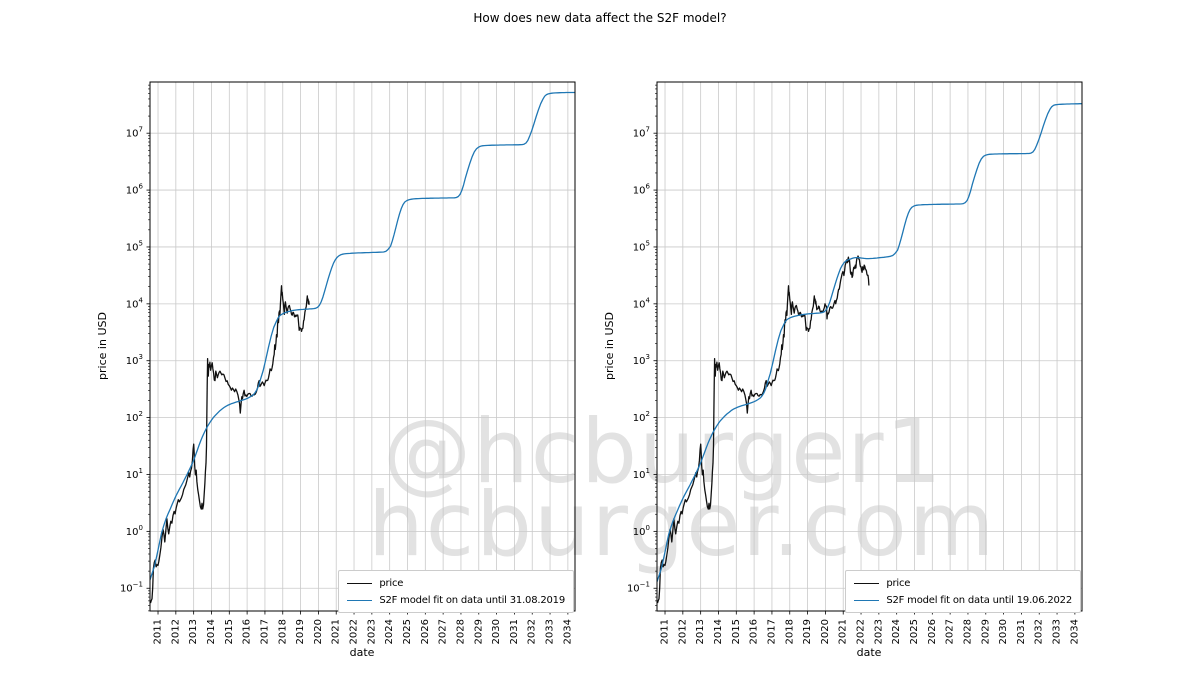  I want to click on left-chart-x-axis-label: date, so click(362, 652).